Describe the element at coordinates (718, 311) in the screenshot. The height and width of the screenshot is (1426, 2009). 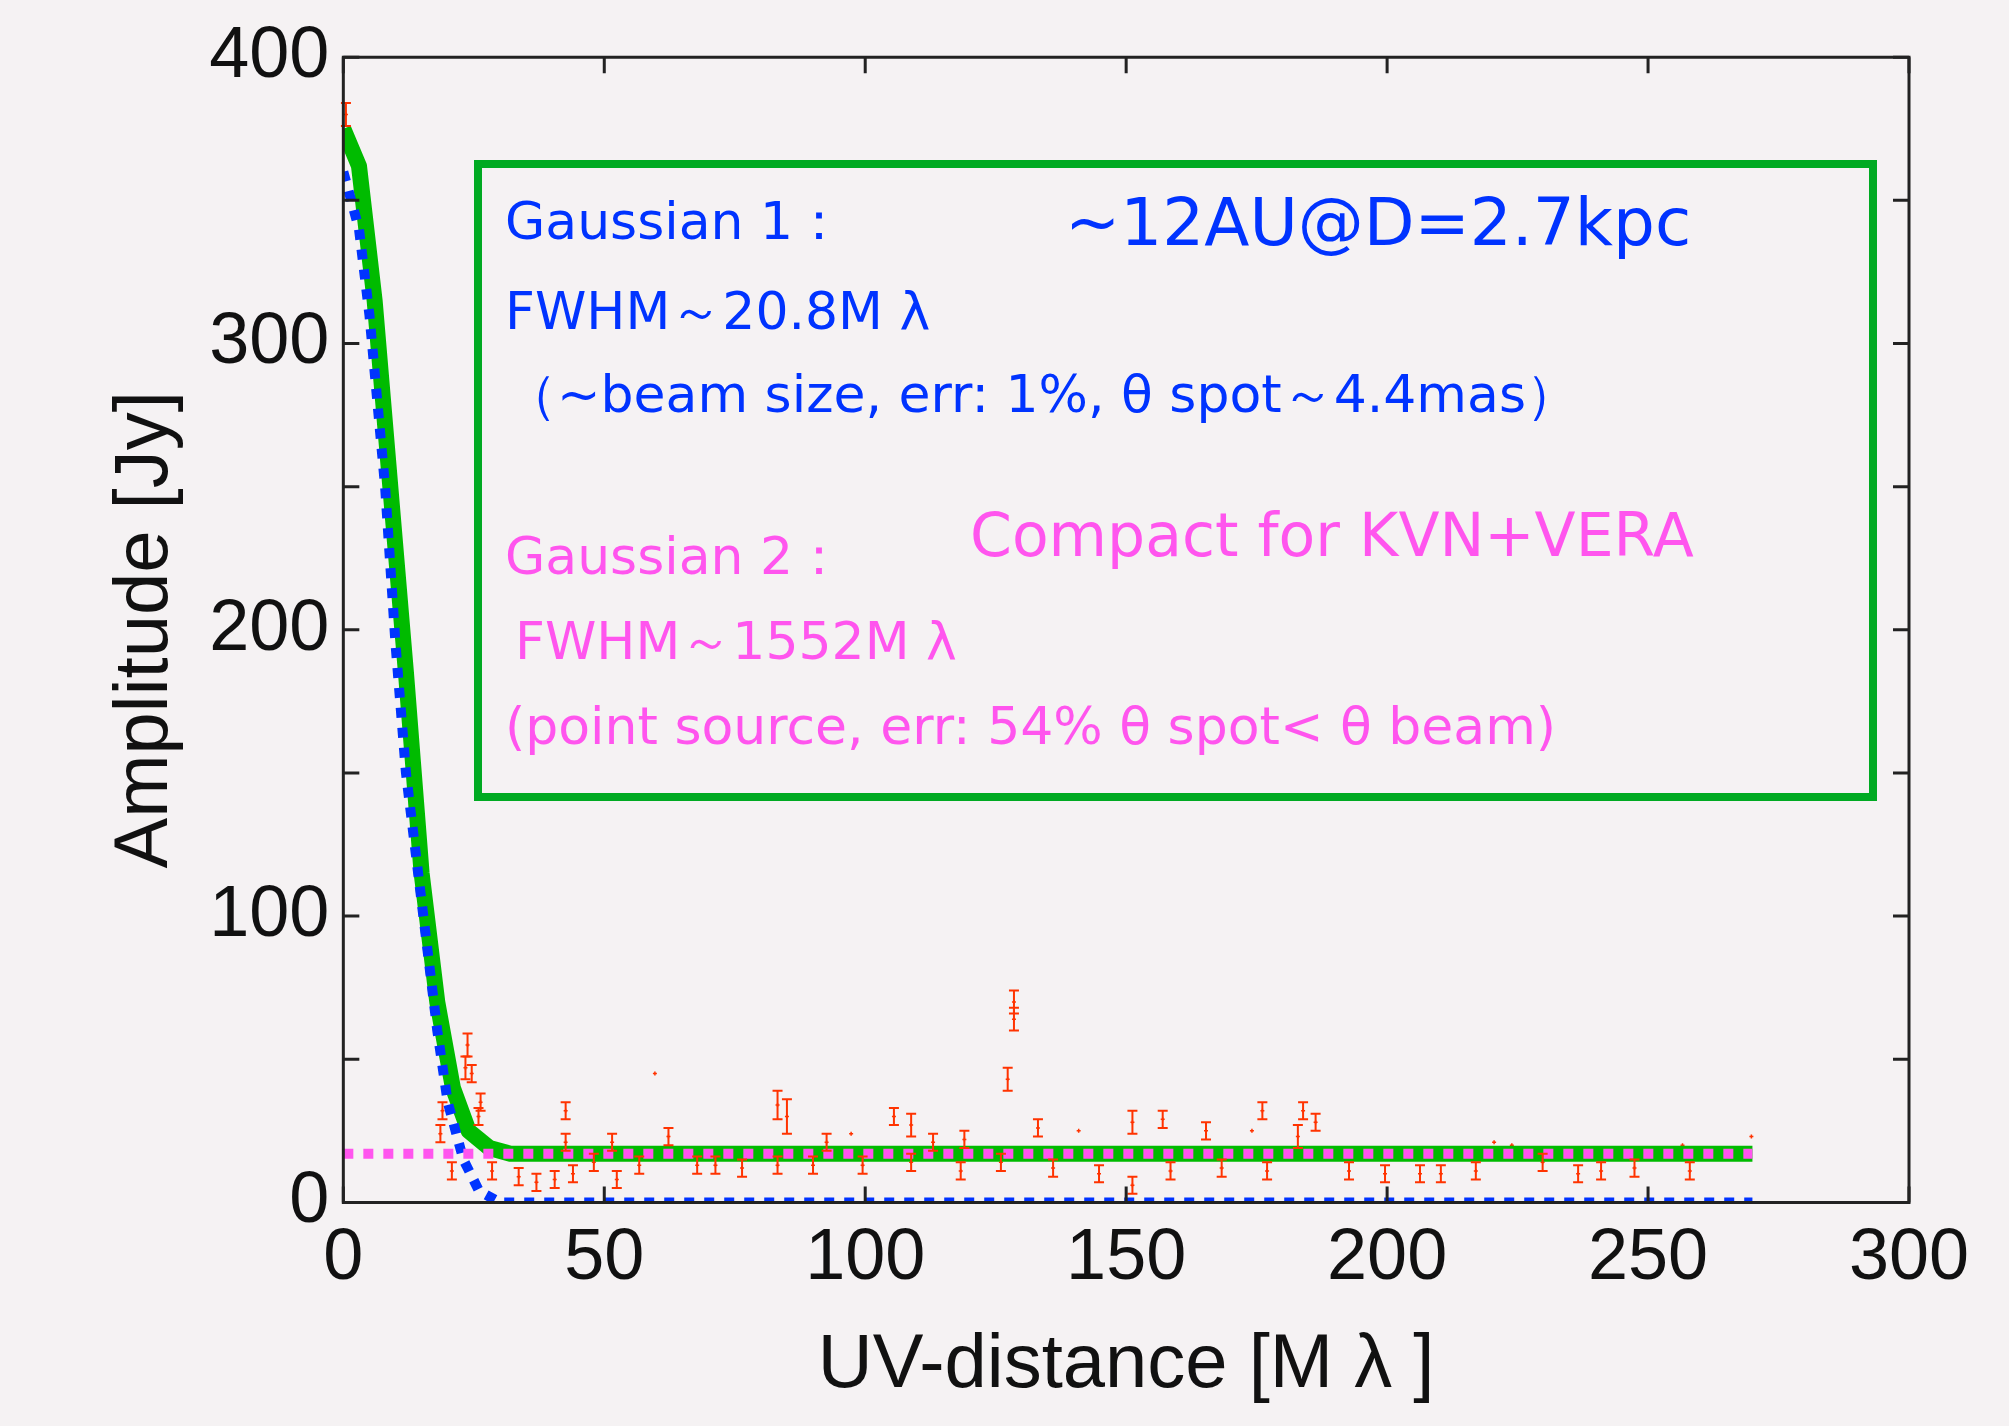
I see `annotation: FWHM～20.8M λ` at that location.